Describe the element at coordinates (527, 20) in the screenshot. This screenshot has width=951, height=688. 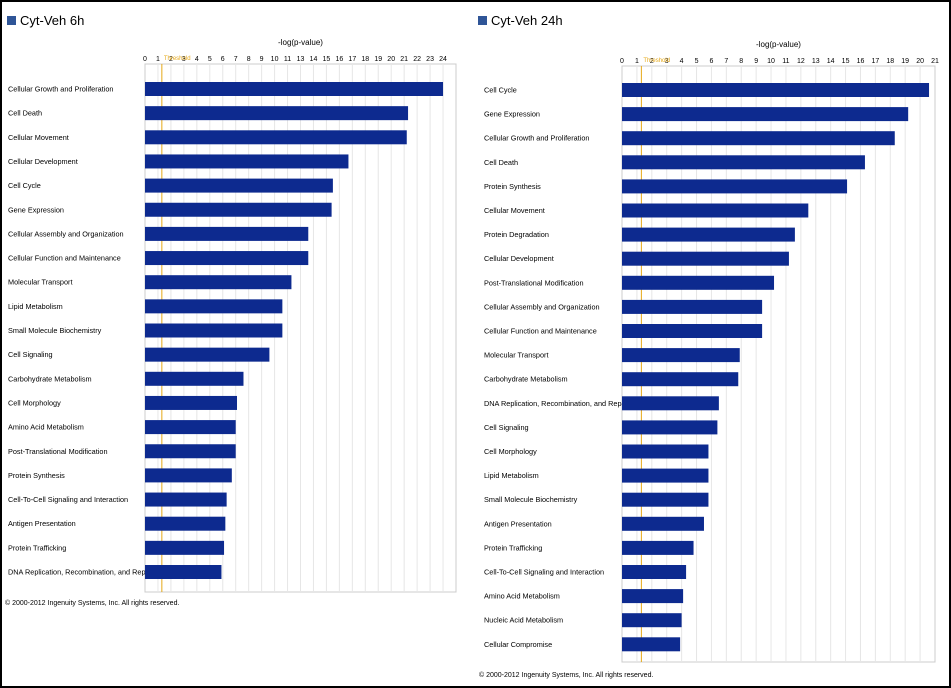
I see `chart-title-text: Cyt-Veh 24h` at that location.